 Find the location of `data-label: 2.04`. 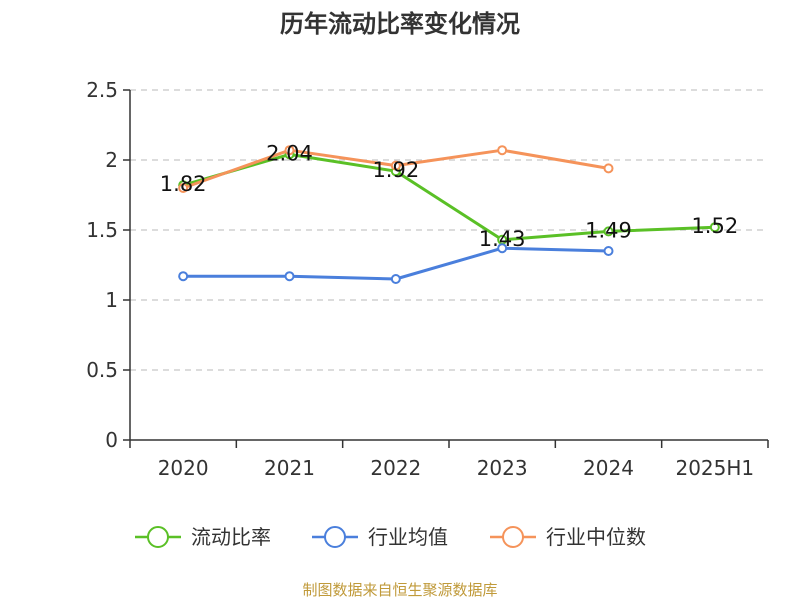

data-label: 2.04 is located at coordinates (289, 153).